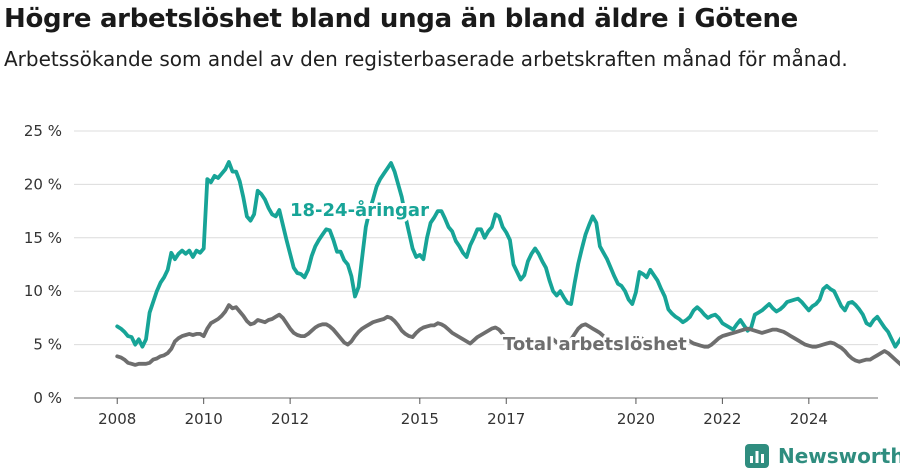 The height and width of the screenshot is (474, 900). What do you see at coordinates (359, 210) in the screenshot?
I see `series-name-label: 18-24-åringar` at bounding box center [359, 210].